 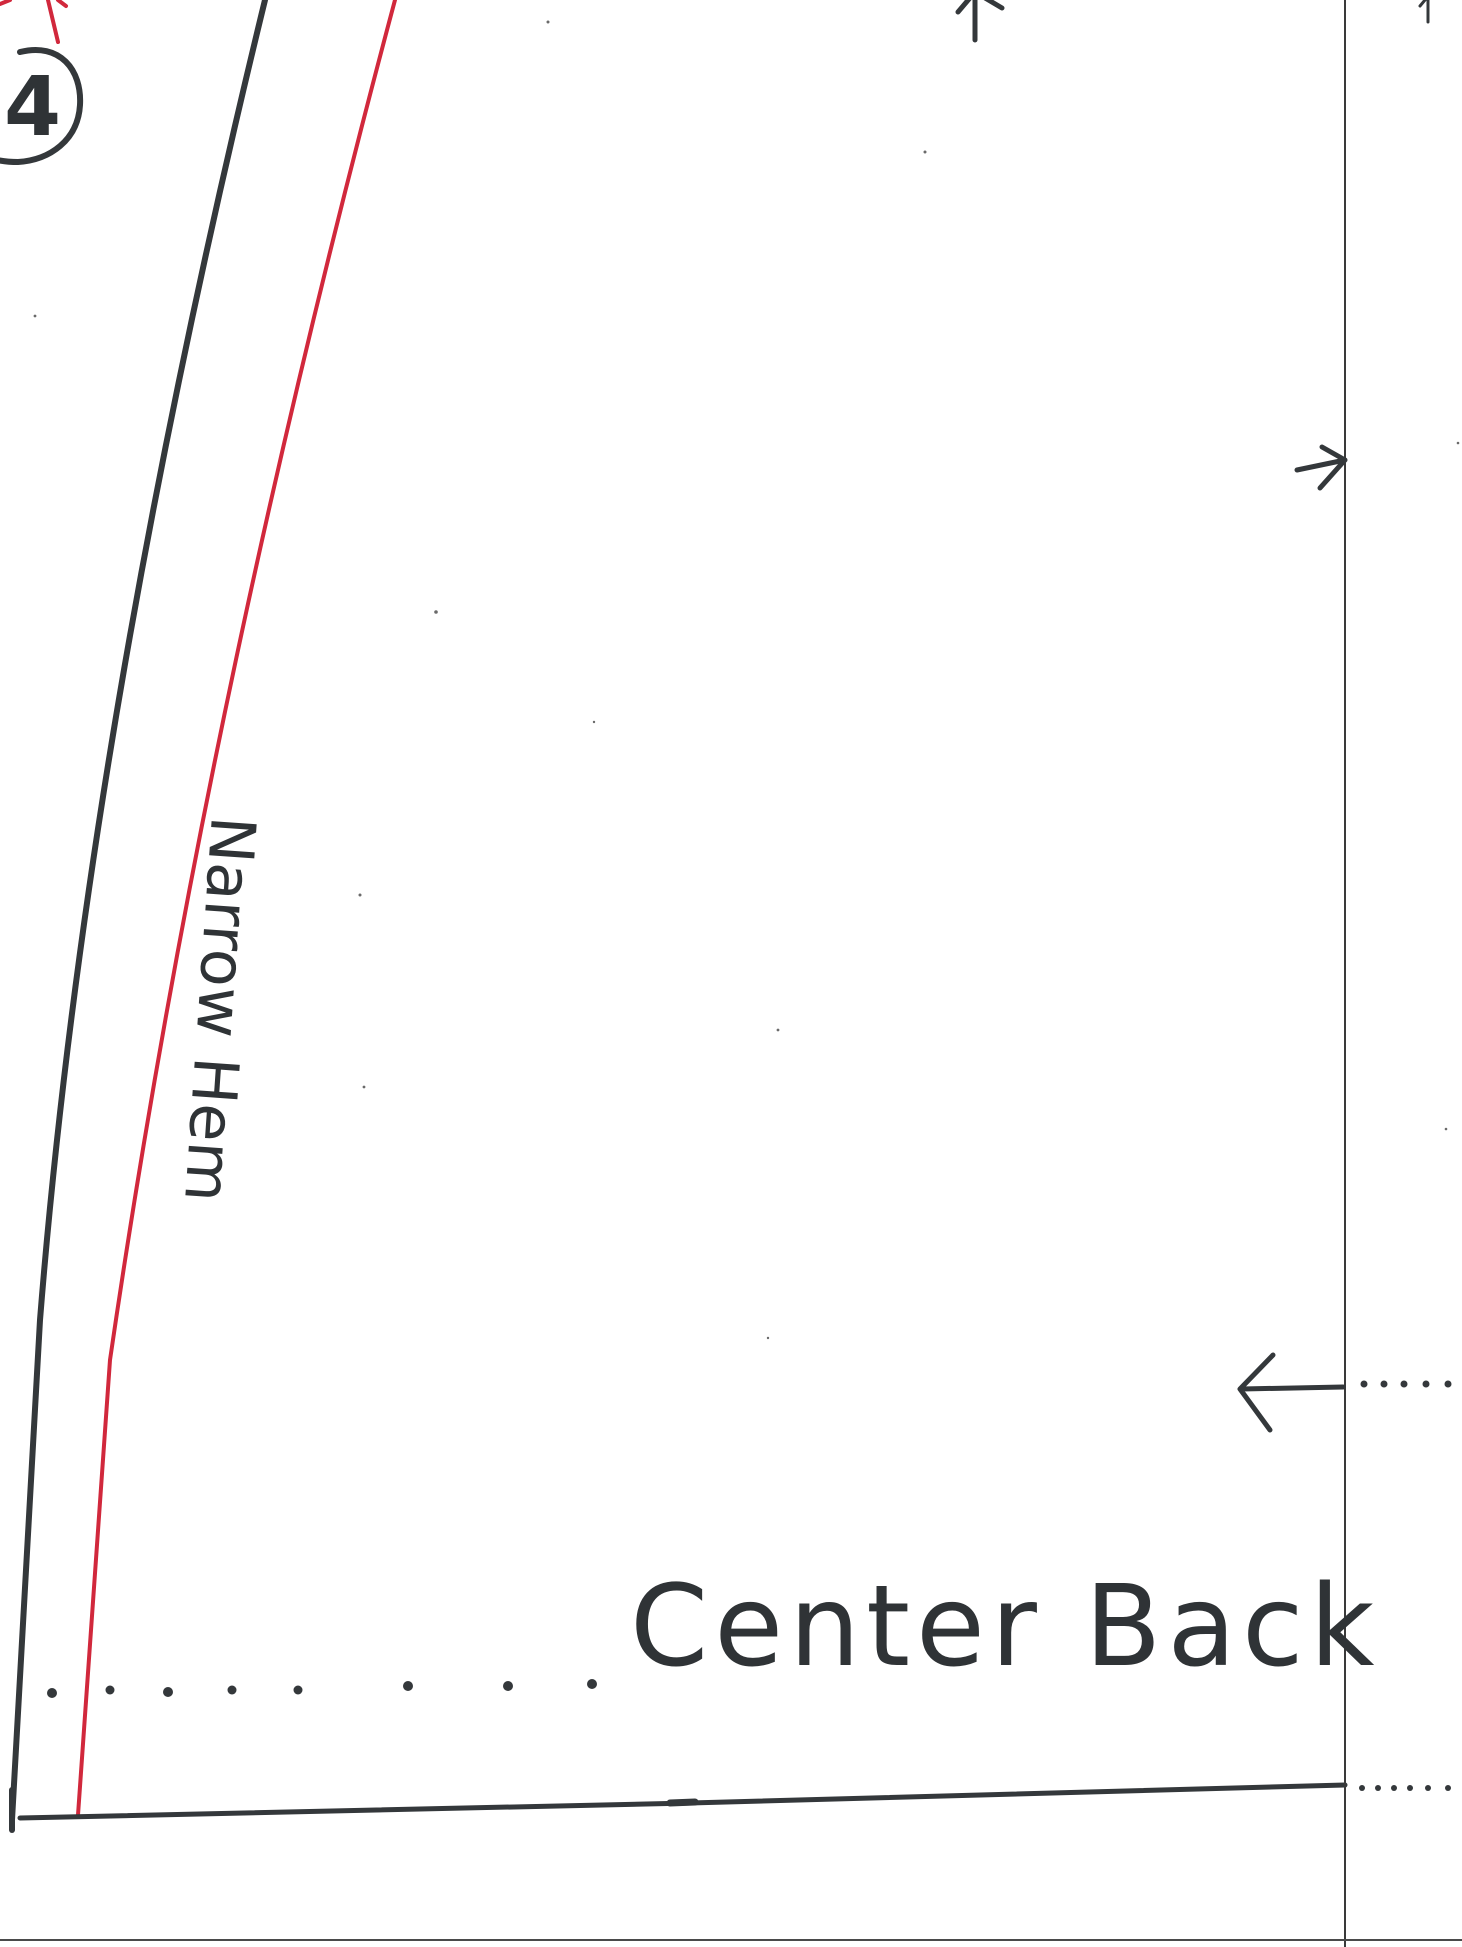 I want to click on notch-mark-red, so click(x=34, y=22).